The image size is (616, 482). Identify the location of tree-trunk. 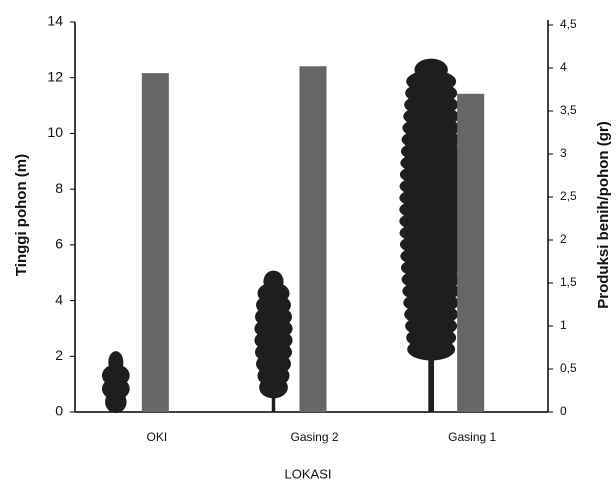
(431, 368).